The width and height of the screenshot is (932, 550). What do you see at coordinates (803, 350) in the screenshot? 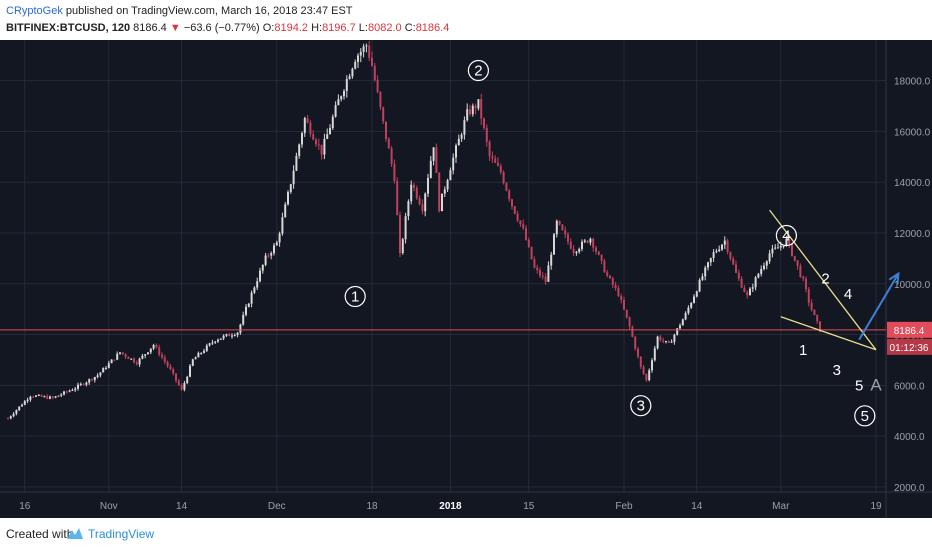
I see `wave-label: 1` at bounding box center [803, 350].